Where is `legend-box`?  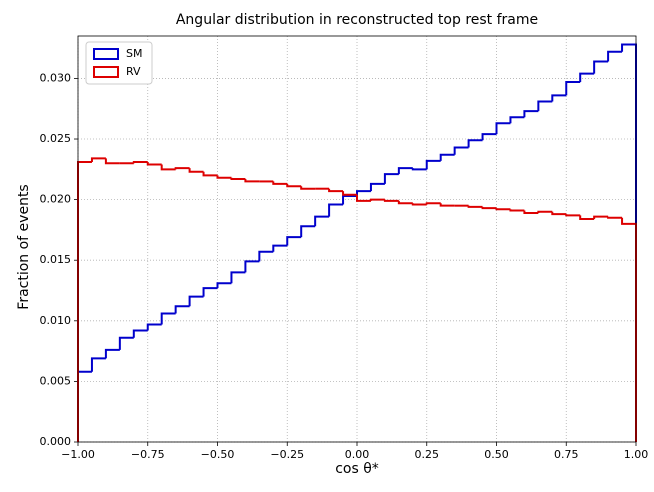
legend-box is located at coordinates (119, 63).